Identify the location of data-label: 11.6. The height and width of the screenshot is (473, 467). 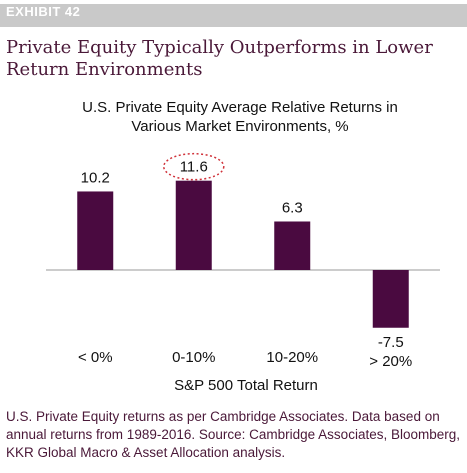
(194, 167).